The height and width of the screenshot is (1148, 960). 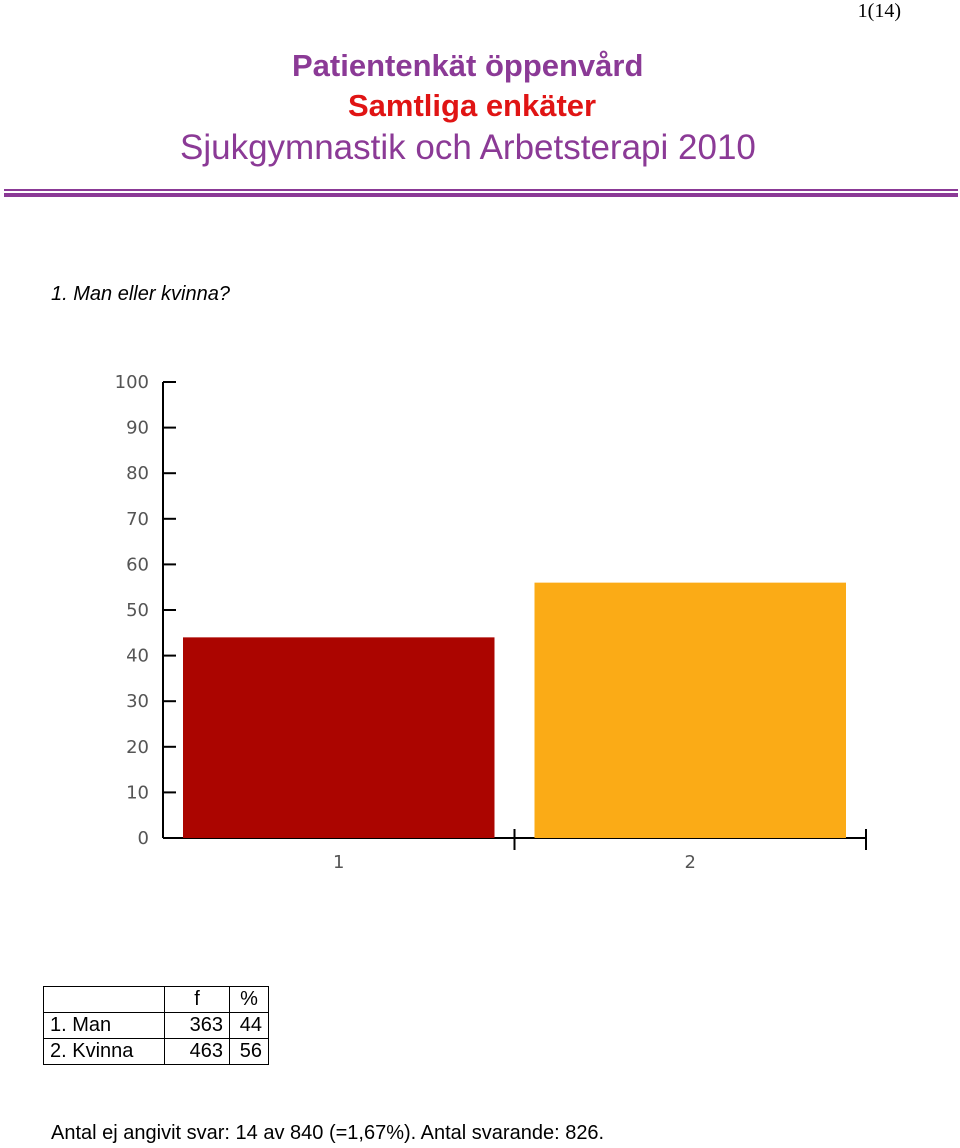 What do you see at coordinates (197, 999) in the screenshot?
I see `table-header-cell: f` at bounding box center [197, 999].